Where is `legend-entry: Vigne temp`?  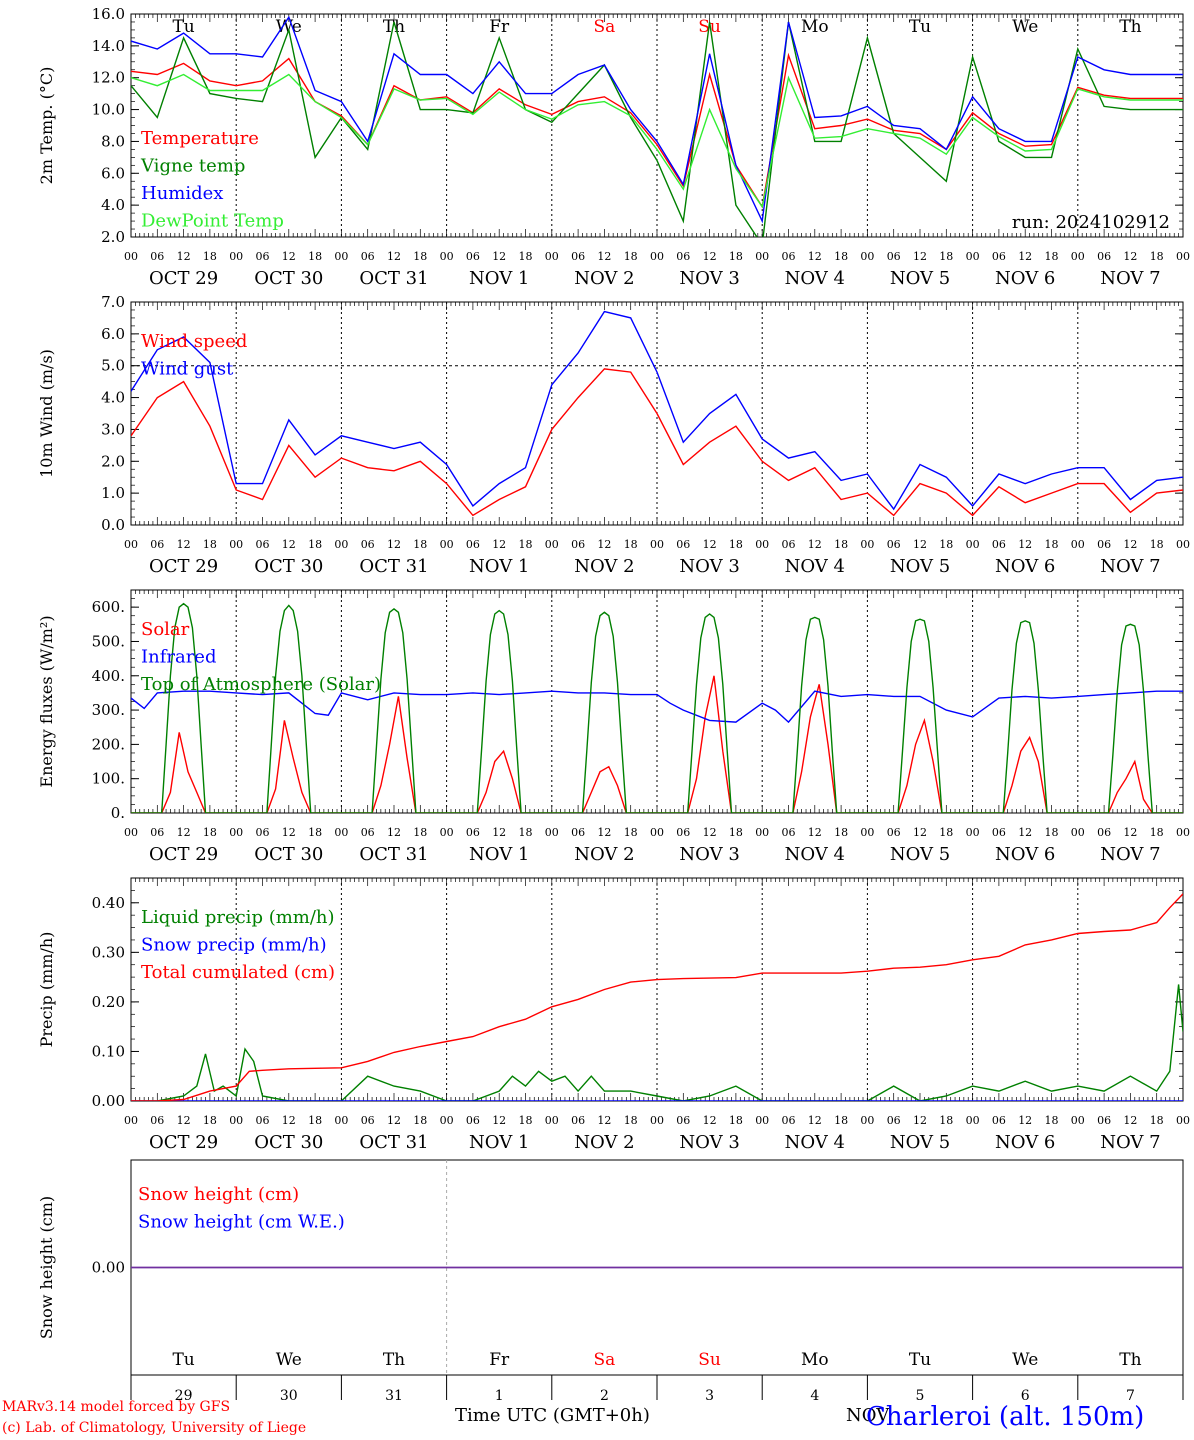 legend-entry: Vigne temp is located at coordinates (192, 166).